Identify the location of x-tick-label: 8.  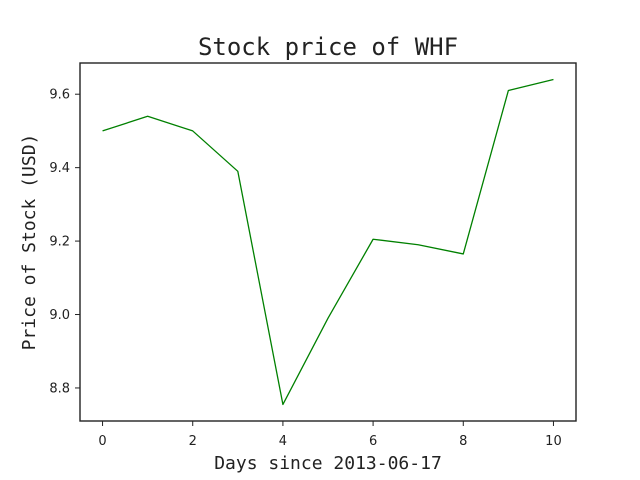
(463, 441).